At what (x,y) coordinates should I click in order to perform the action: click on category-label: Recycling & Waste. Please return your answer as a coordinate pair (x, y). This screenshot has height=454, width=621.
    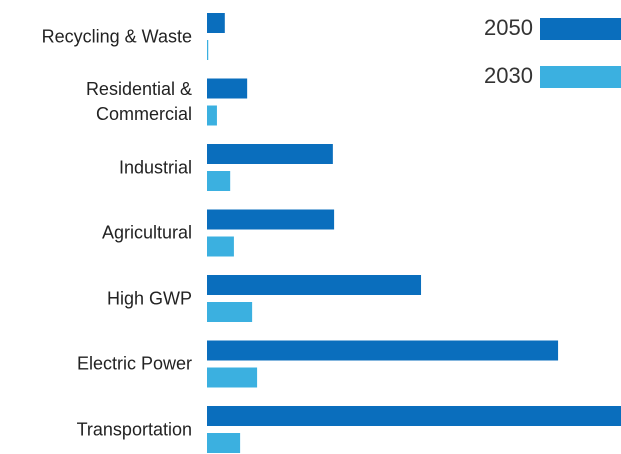
    Looking at the image, I should click on (116, 36).